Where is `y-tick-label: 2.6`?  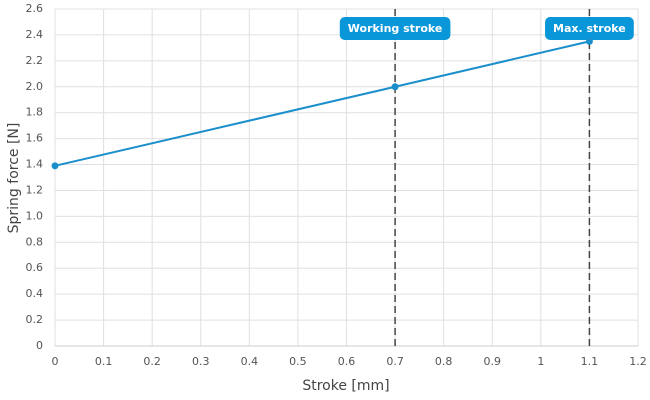 y-tick-label: 2.6 is located at coordinates (35, 8).